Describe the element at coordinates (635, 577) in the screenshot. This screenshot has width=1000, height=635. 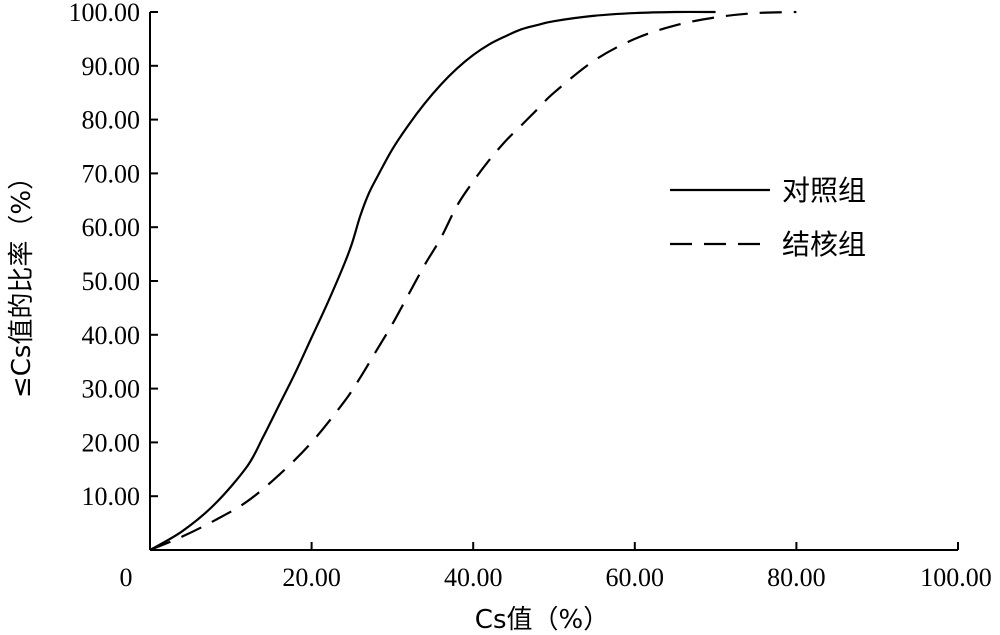
I see `x-tick-label: 60.00` at that location.